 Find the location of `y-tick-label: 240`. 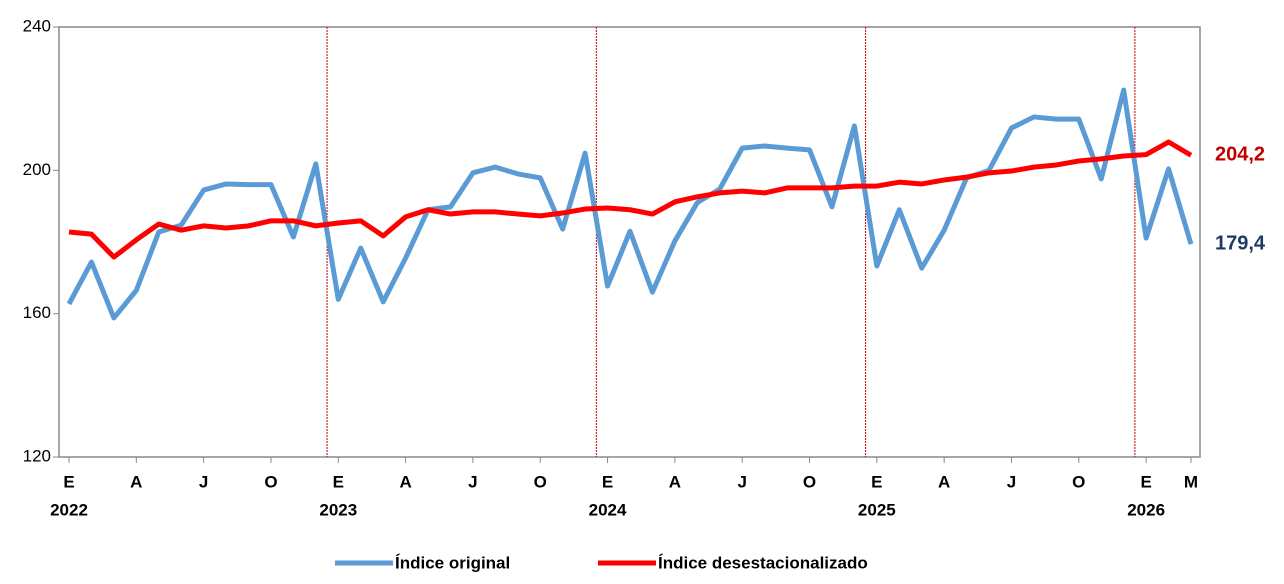

y-tick-label: 240 is located at coordinates (37, 25).